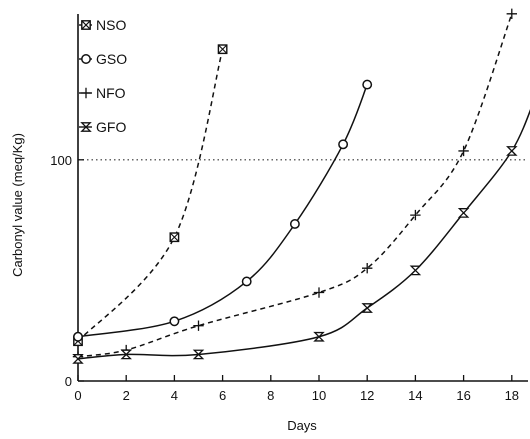  Describe the element at coordinates (463, 395) in the screenshot. I see `x-tick-label: 16` at that location.